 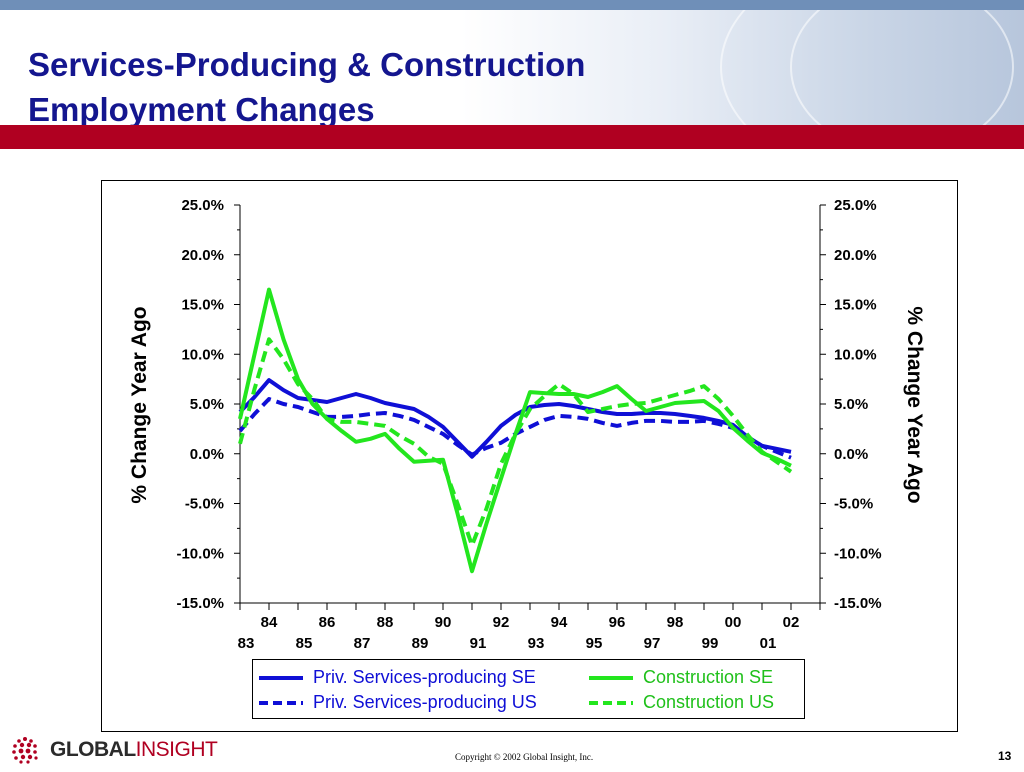 I want to click on x-tick-label-upper: 00, so click(x=733, y=622).